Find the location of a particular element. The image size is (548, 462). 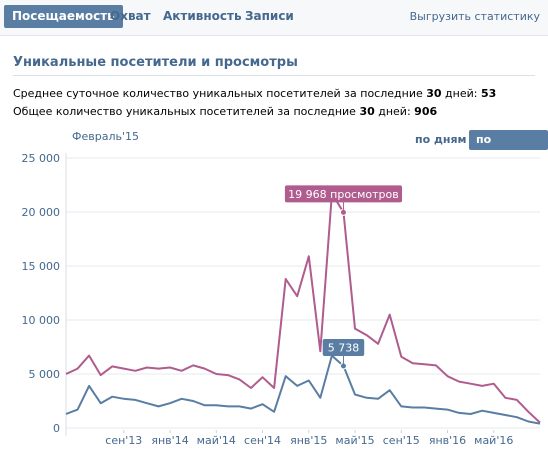

y-tick-label: 0 is located at coordinates (56, 428).